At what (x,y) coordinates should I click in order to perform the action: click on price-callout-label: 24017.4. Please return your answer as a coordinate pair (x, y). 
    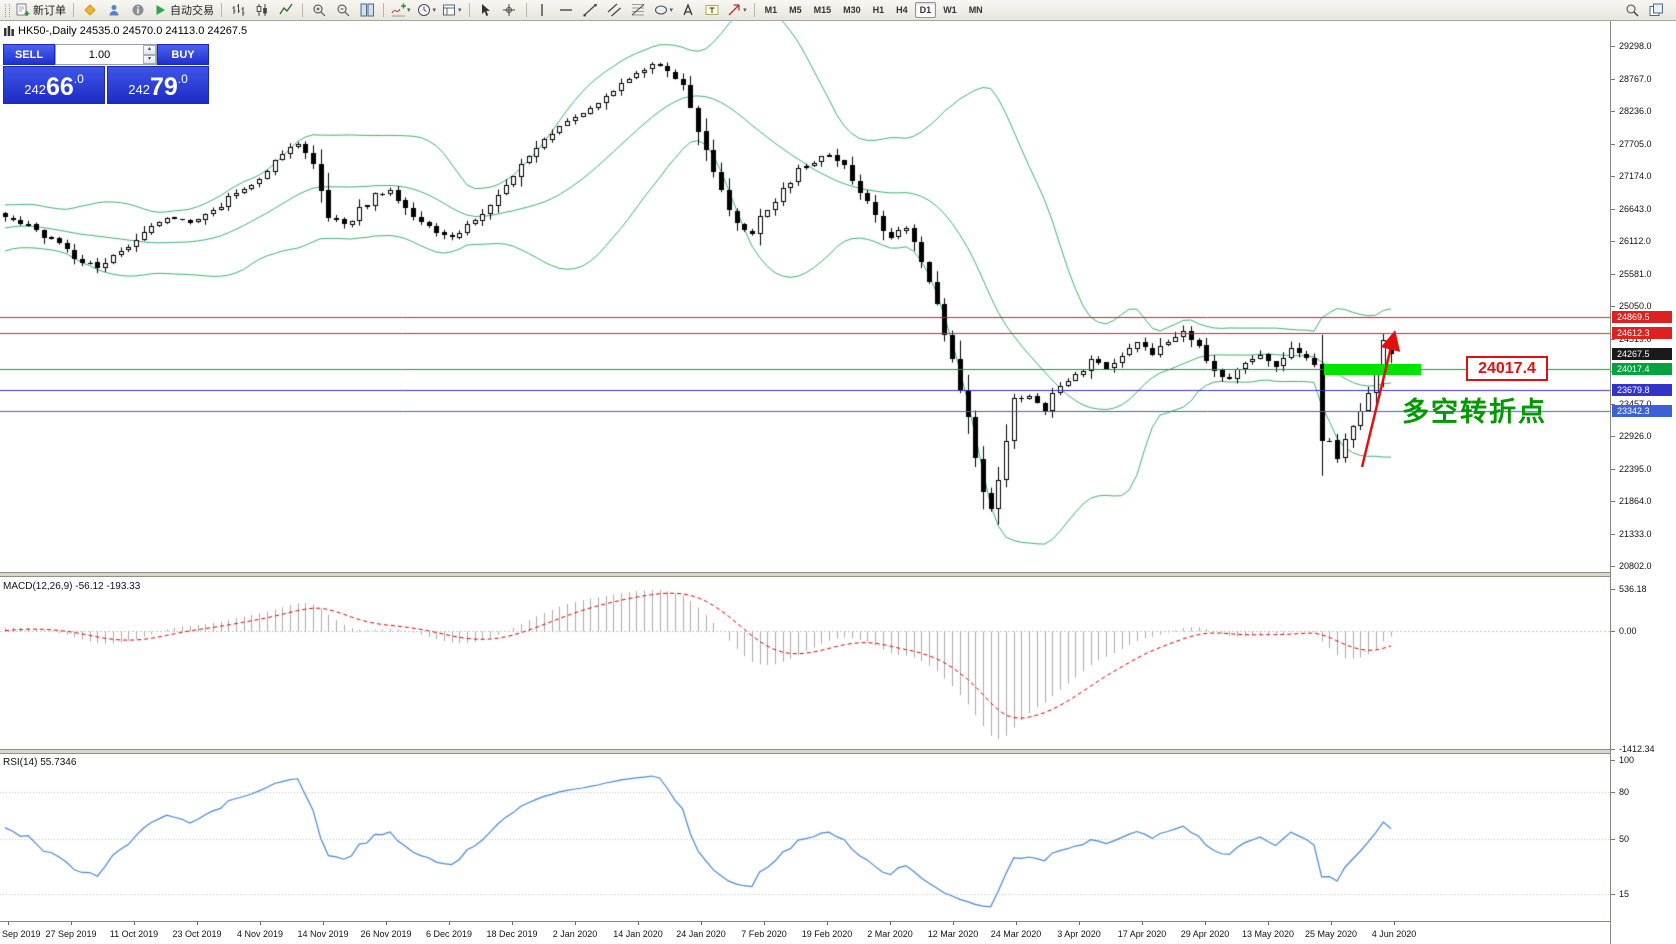
    Looking at the image, I should click on (1507, 368).